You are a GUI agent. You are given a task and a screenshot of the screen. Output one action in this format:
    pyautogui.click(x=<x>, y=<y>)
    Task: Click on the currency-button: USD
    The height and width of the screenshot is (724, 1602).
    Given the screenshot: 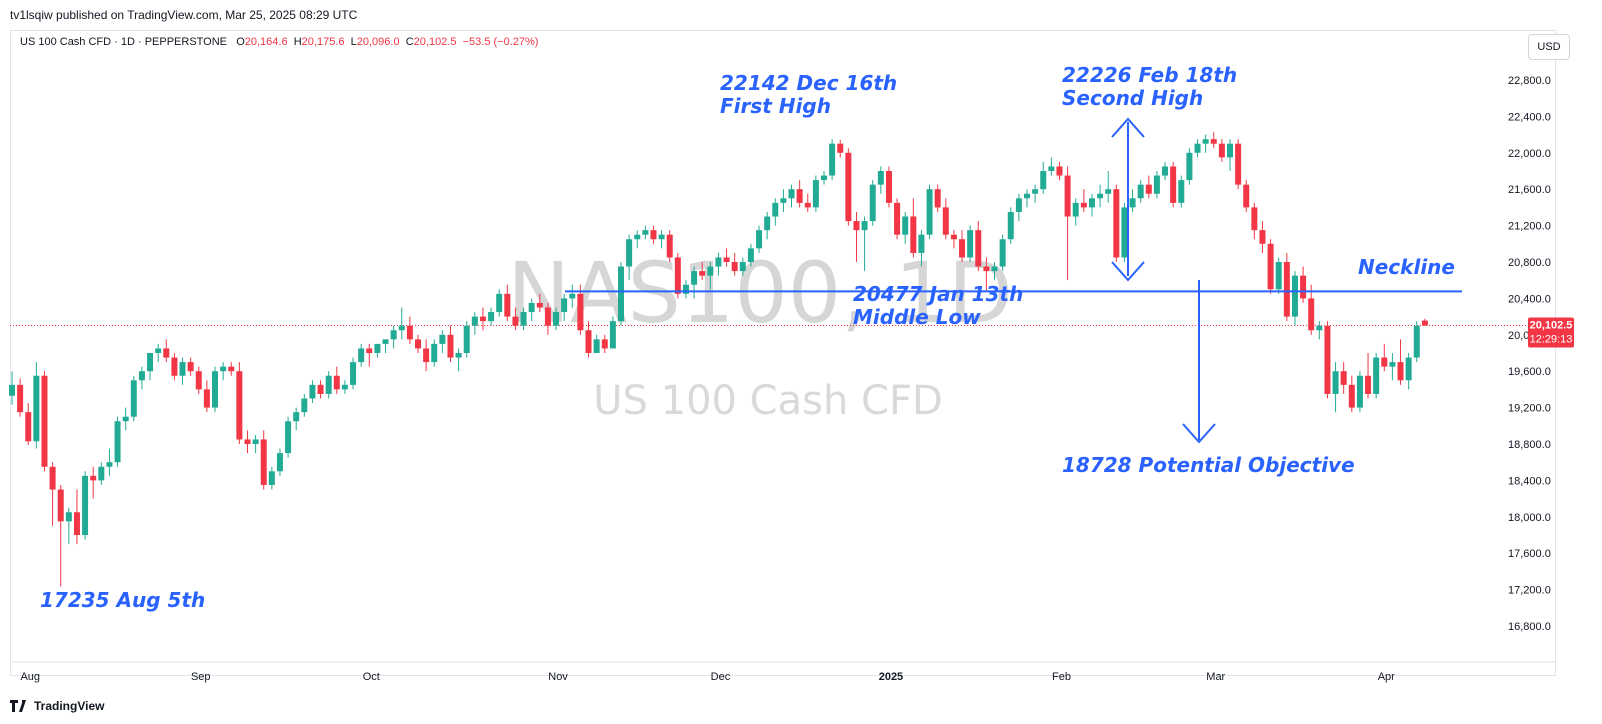 What is the action you would take?
    pyautogui.click(x=1549, y=47)
    